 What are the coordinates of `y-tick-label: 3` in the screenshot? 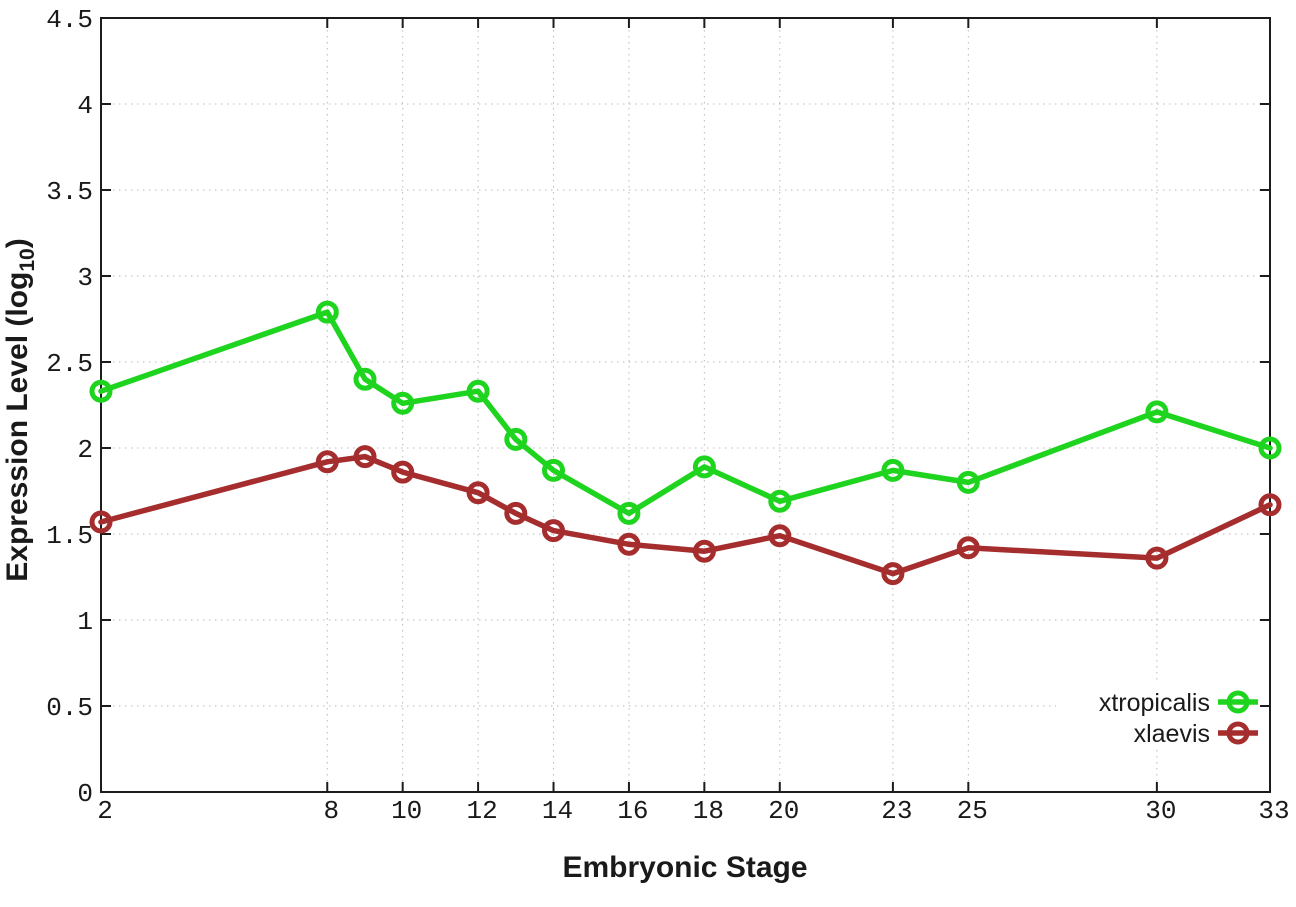 It's located at (85, 278).